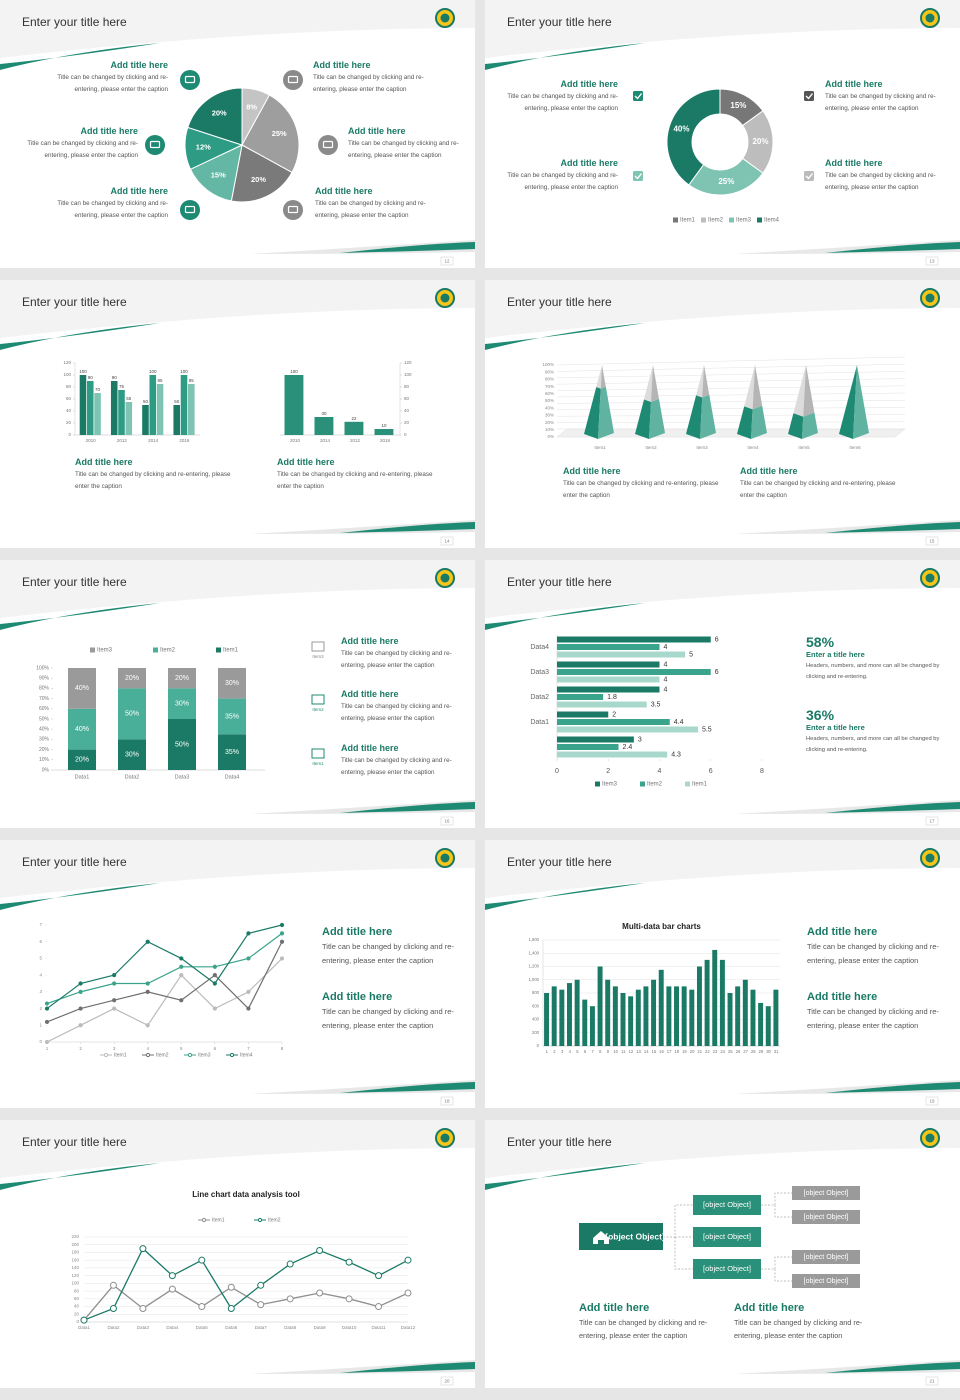  I want to click on y-tick-label: 50%, so click(44, 719).